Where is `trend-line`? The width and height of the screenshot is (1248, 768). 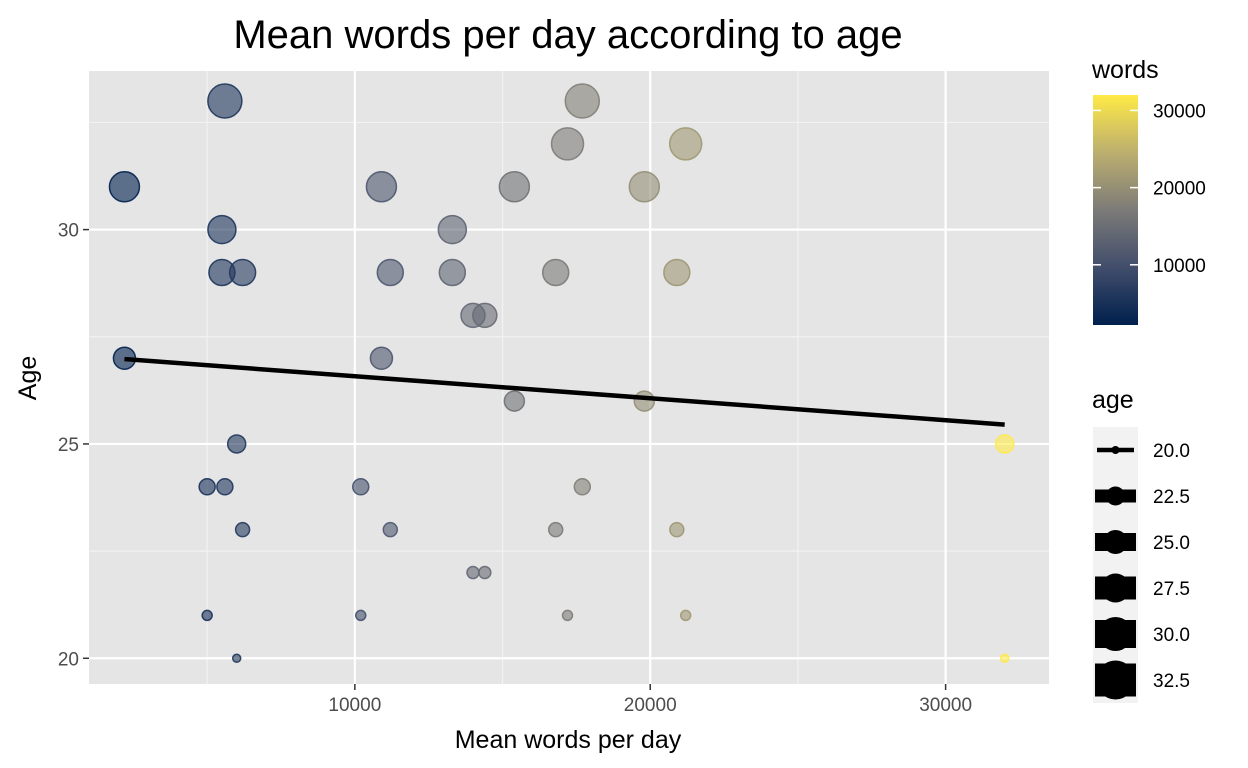
trend-line is located at coordinates (564, 391).